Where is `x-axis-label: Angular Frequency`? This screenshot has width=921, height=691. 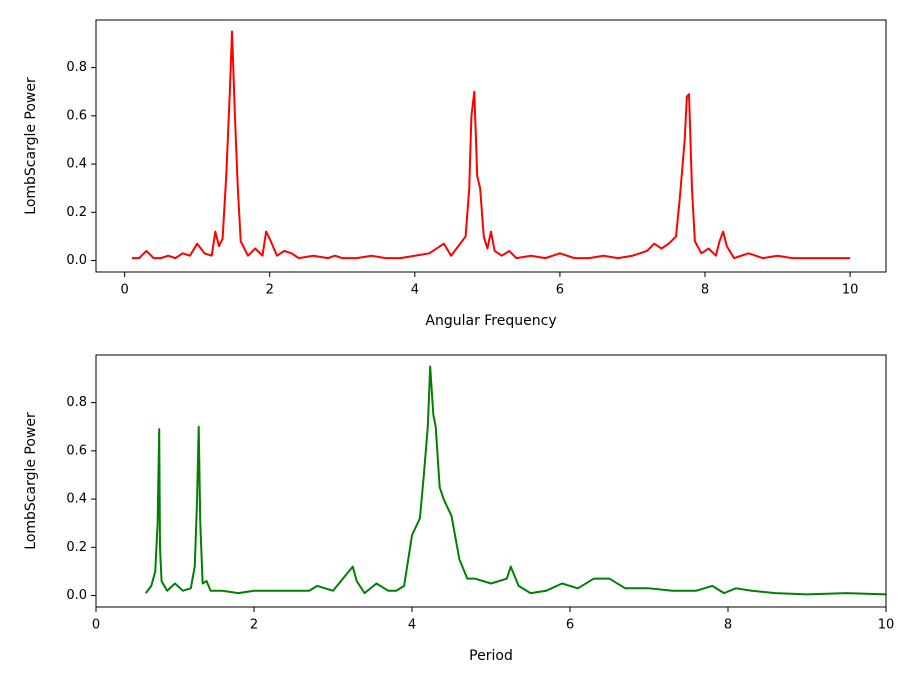
x-axis-label: Angular Frequency is located at coordinates (490, 321).